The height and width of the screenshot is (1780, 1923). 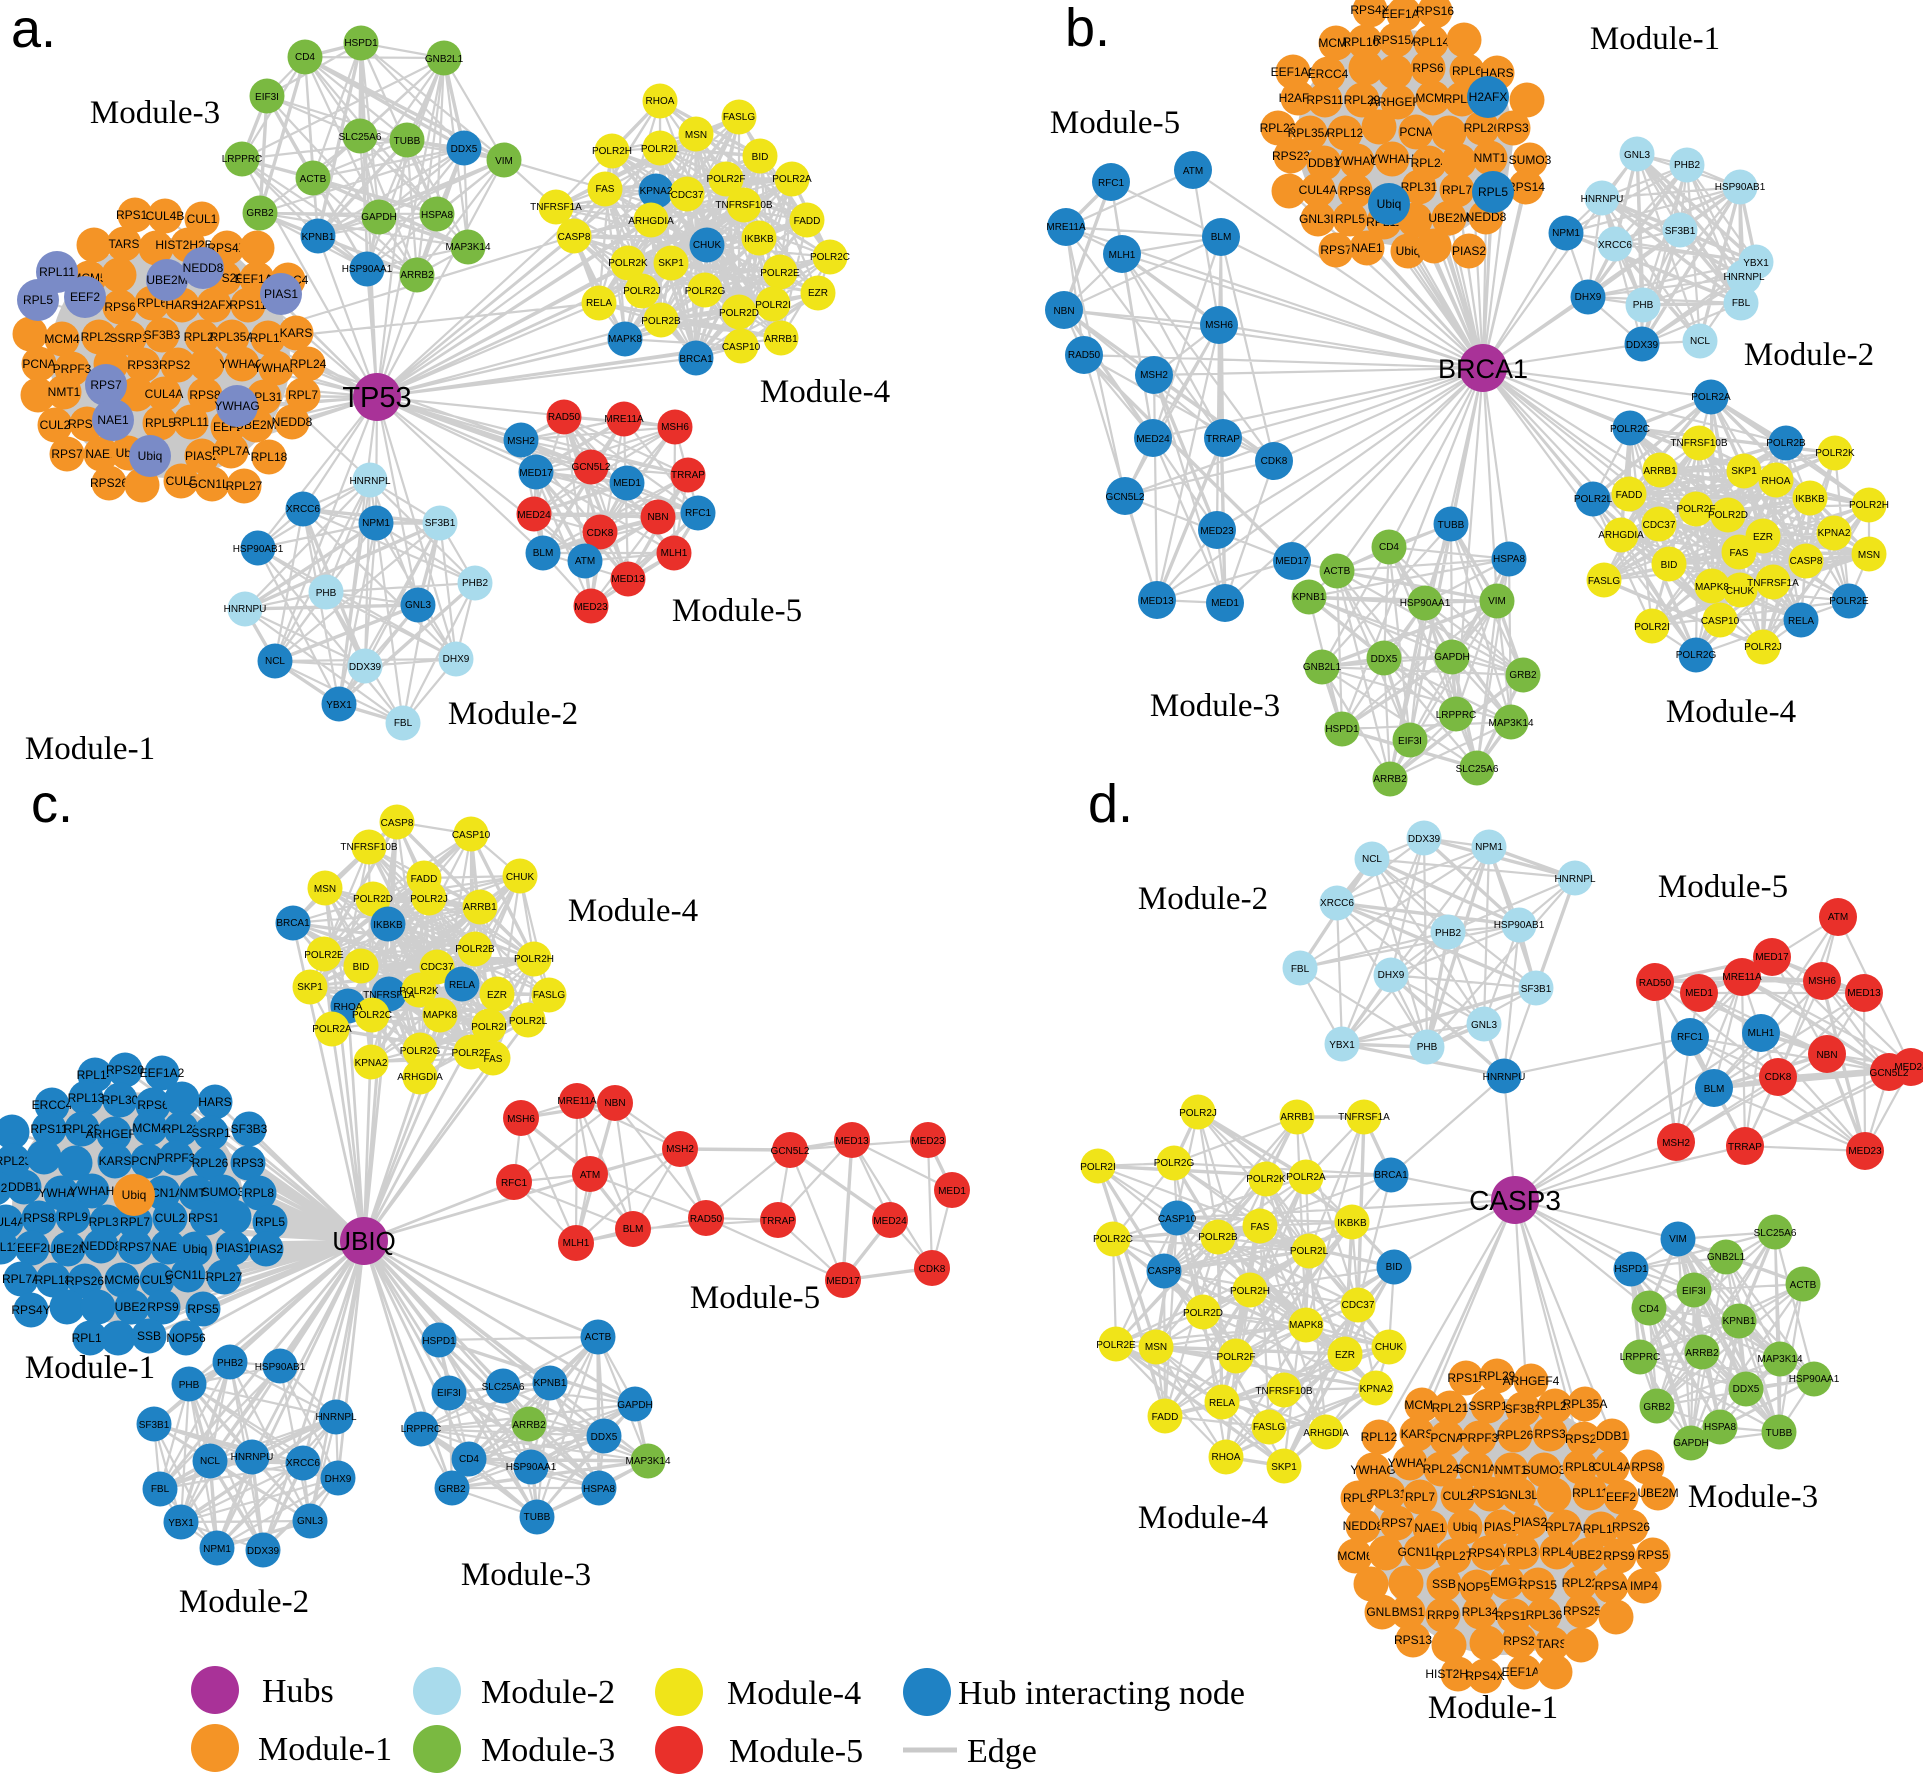 I want to click on svg-text: SF3B3, so click(x=162, y=335).